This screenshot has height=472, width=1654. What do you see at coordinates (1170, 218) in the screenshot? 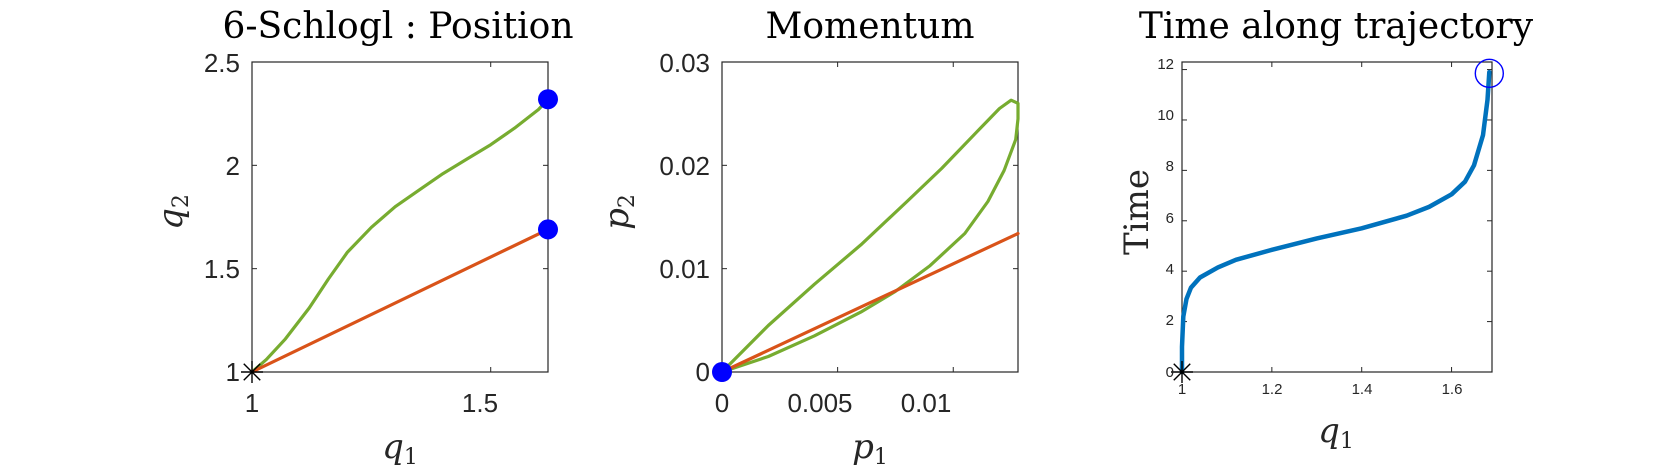
I see `y-tick-label: 6` at bounding box center [1170, 218].